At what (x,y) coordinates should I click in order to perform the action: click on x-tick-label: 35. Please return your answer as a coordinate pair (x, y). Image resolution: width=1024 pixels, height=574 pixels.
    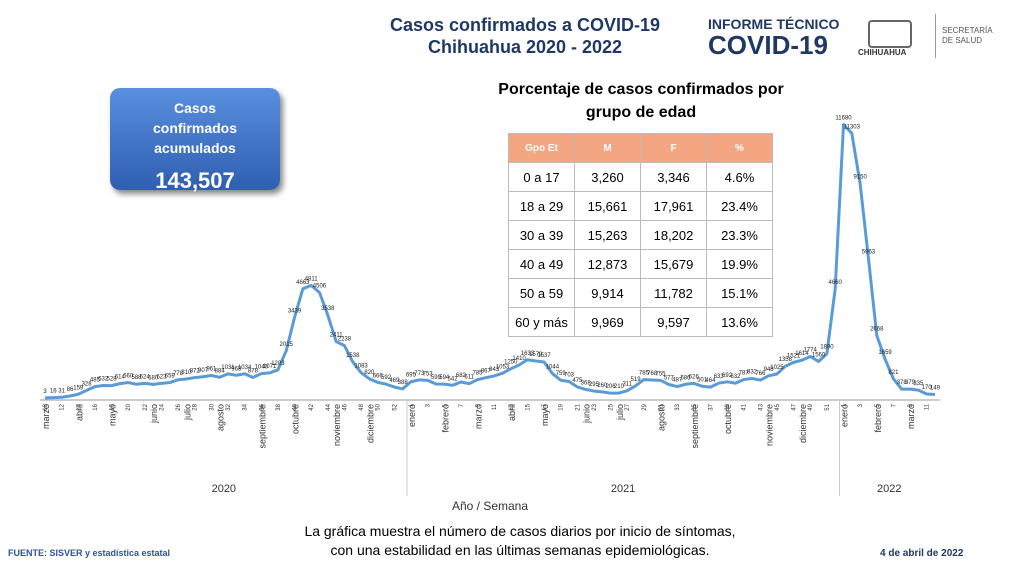
    Looking at the image, I should click on (695, 406).